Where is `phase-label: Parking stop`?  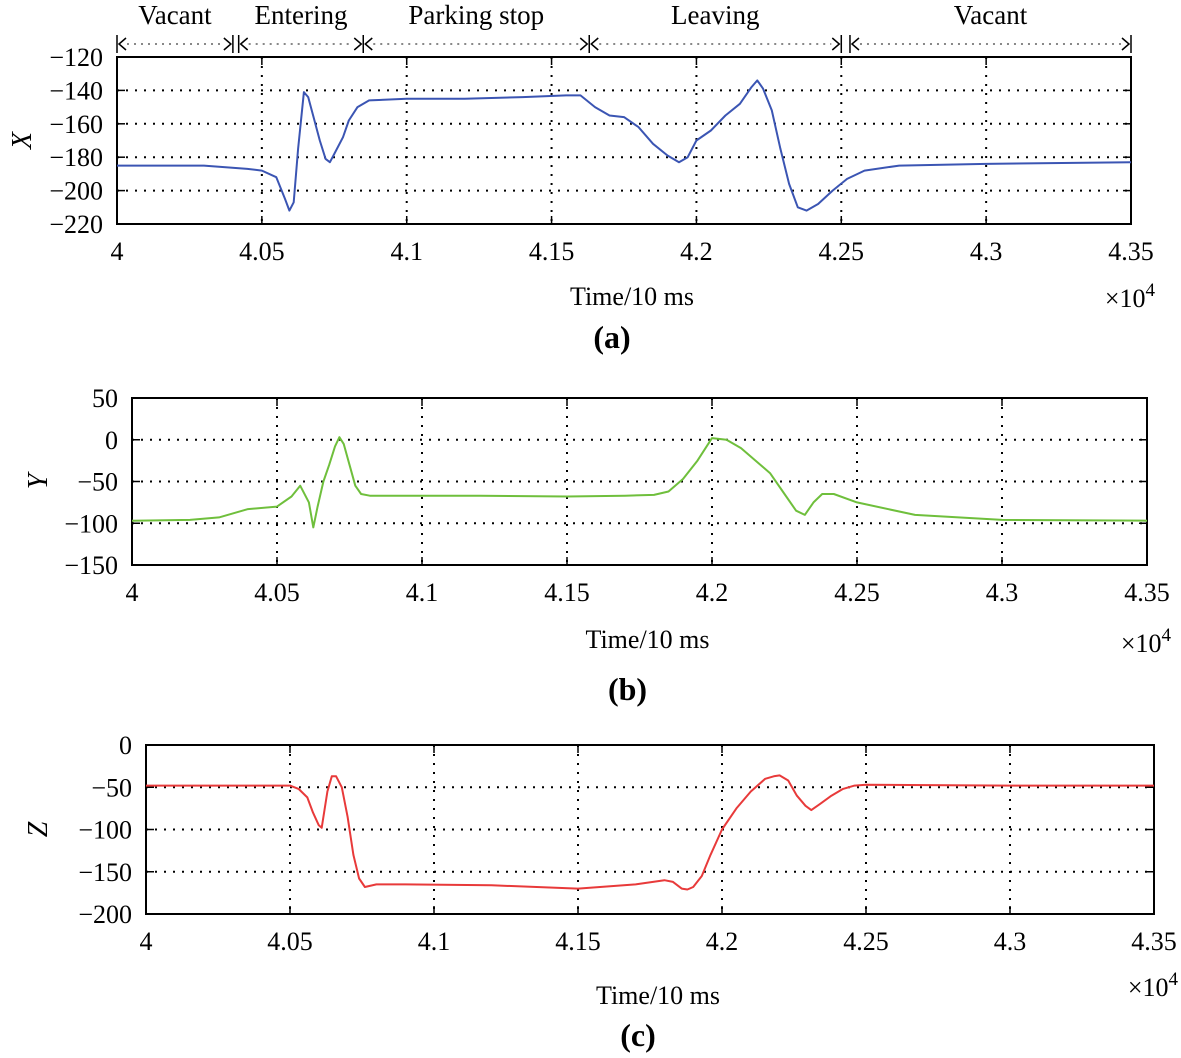
phase-label: Parking stop is located at coordinates (476, 15).